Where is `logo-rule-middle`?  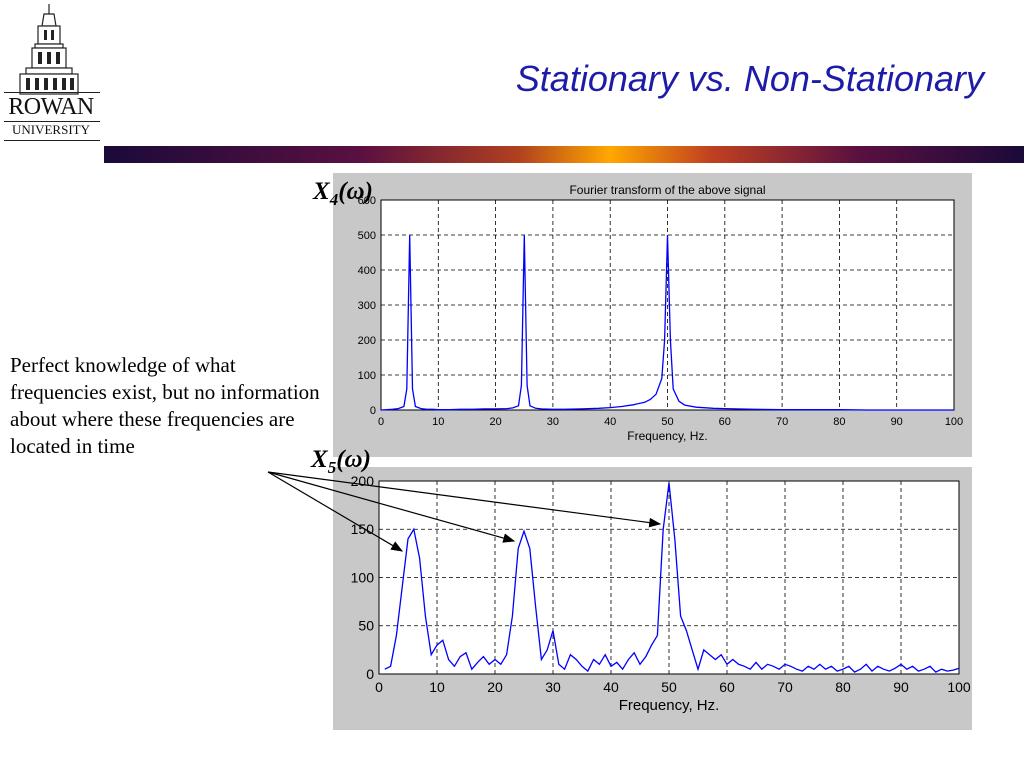
logo-rule-middle is located at coordinates (52, 121).